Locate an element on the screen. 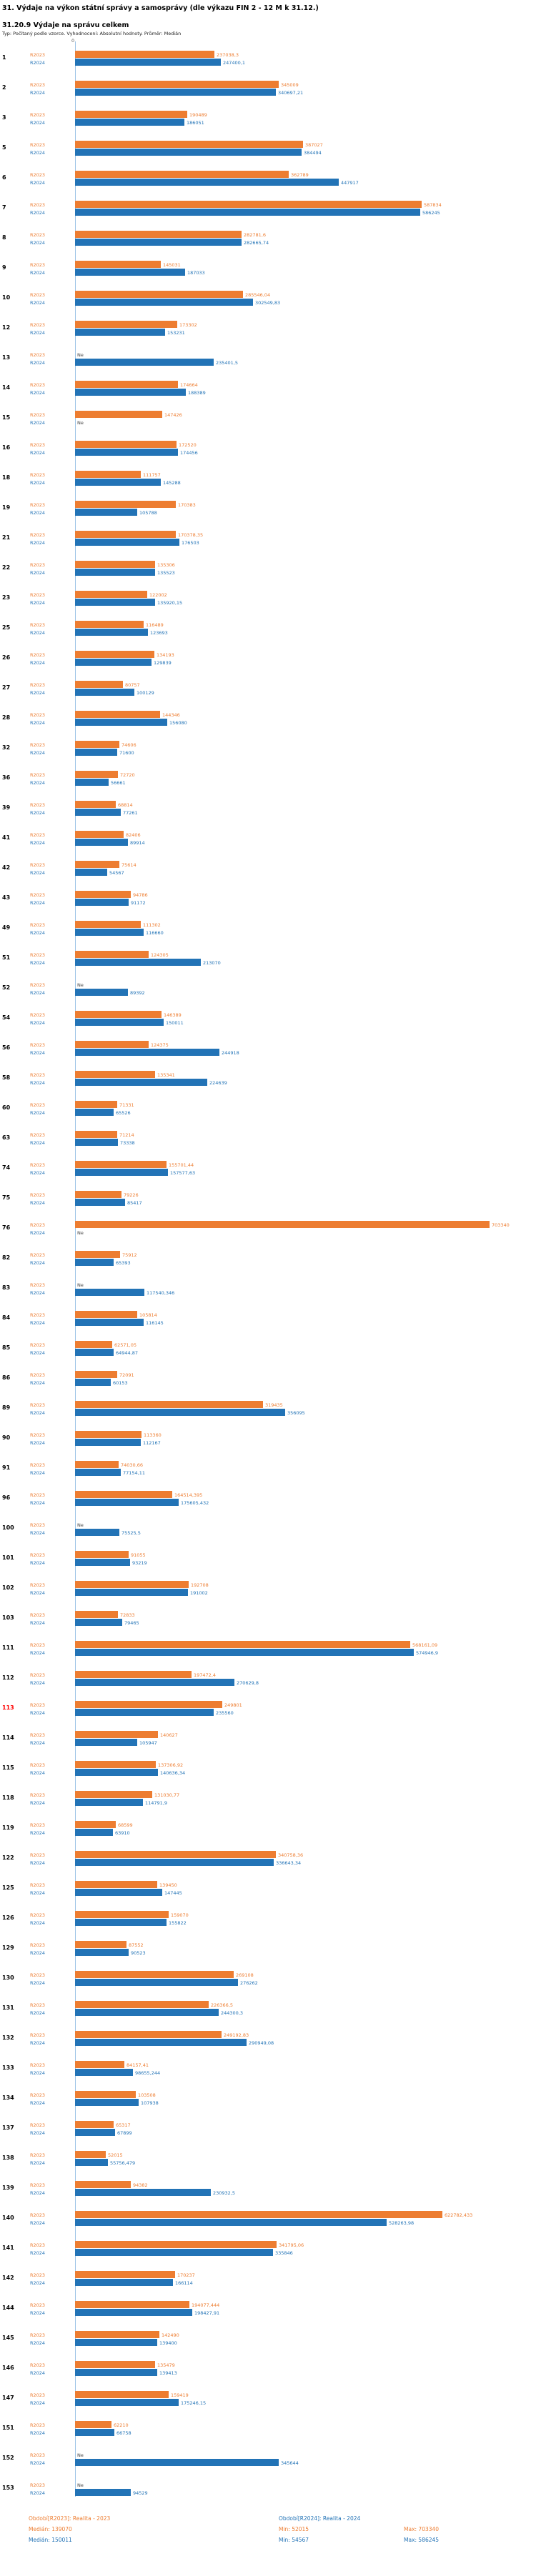  chart-row-96: 96 R2023 164514,395 R2024 175605,432 is located at coordinates (268, 1499).